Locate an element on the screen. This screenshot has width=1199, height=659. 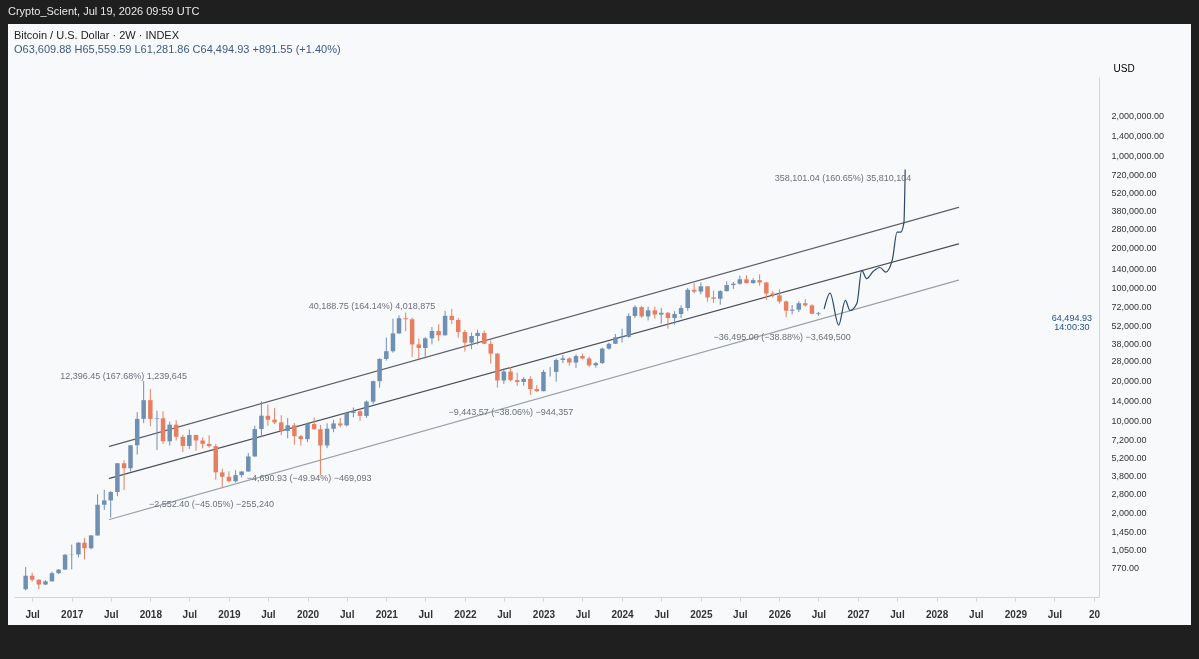
x-tick-label: 2023 is located at coordinates (544, 614).